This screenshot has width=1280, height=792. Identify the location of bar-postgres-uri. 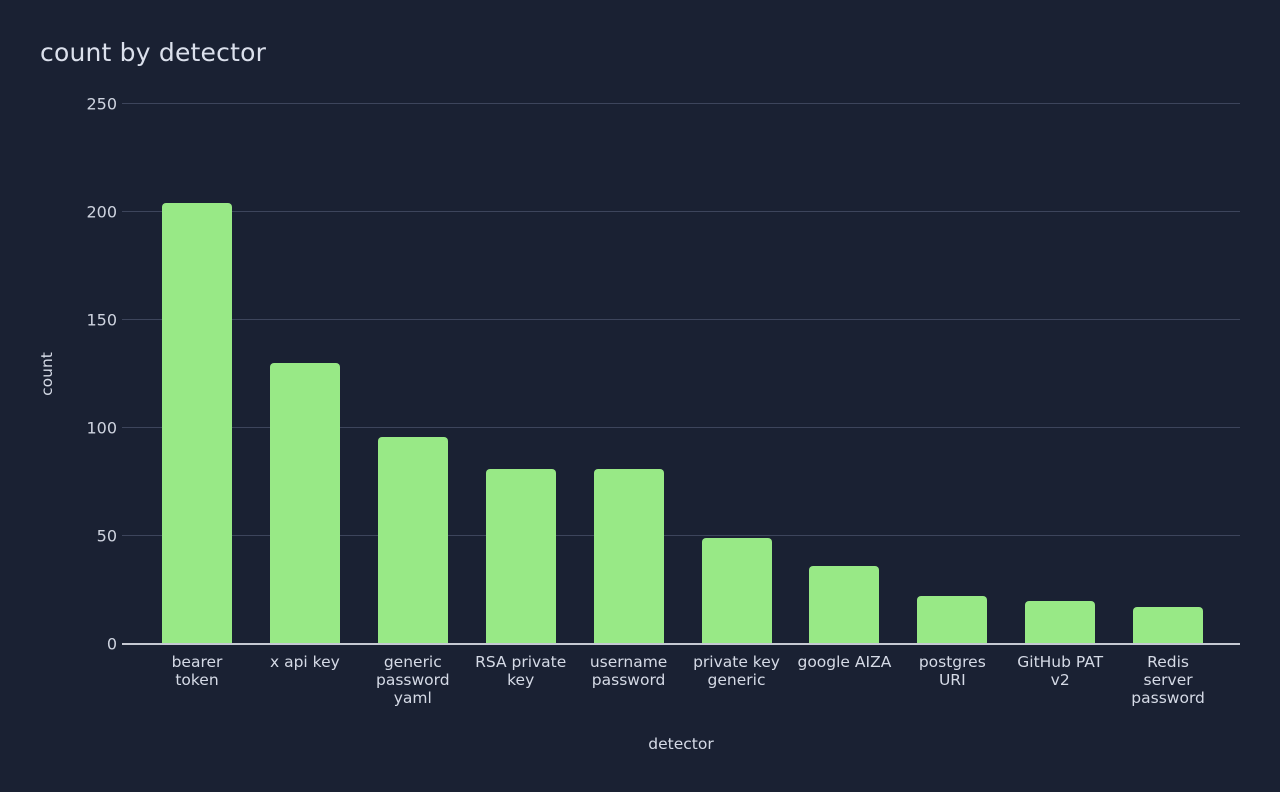
(952, 620).